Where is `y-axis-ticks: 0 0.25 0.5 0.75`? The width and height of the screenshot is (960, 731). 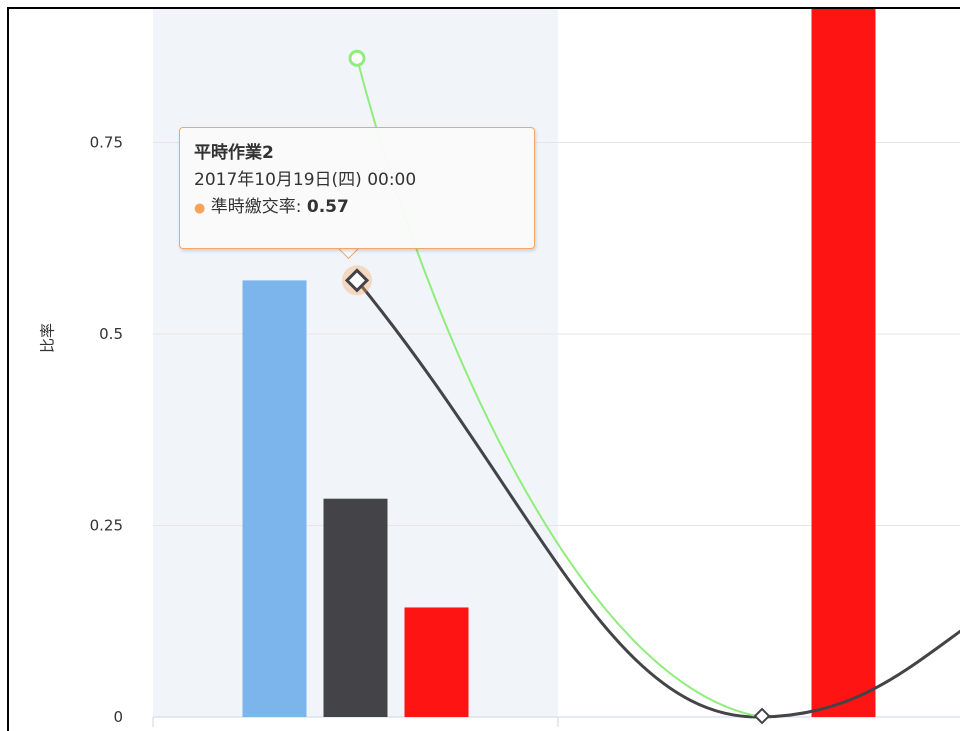 y-axis-ticks: 0 0.25 0.5 0.75 is located at coordinates (106, 430).